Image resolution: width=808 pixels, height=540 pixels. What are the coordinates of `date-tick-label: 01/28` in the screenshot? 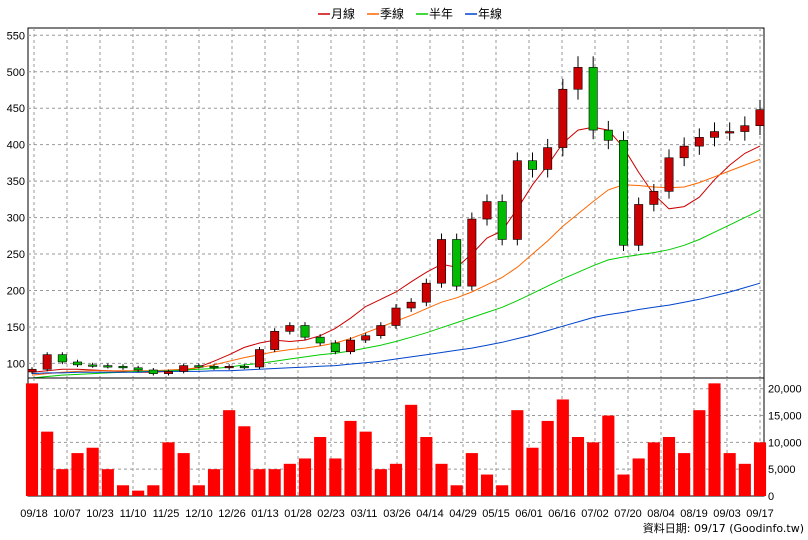 It's located at (298, 514).